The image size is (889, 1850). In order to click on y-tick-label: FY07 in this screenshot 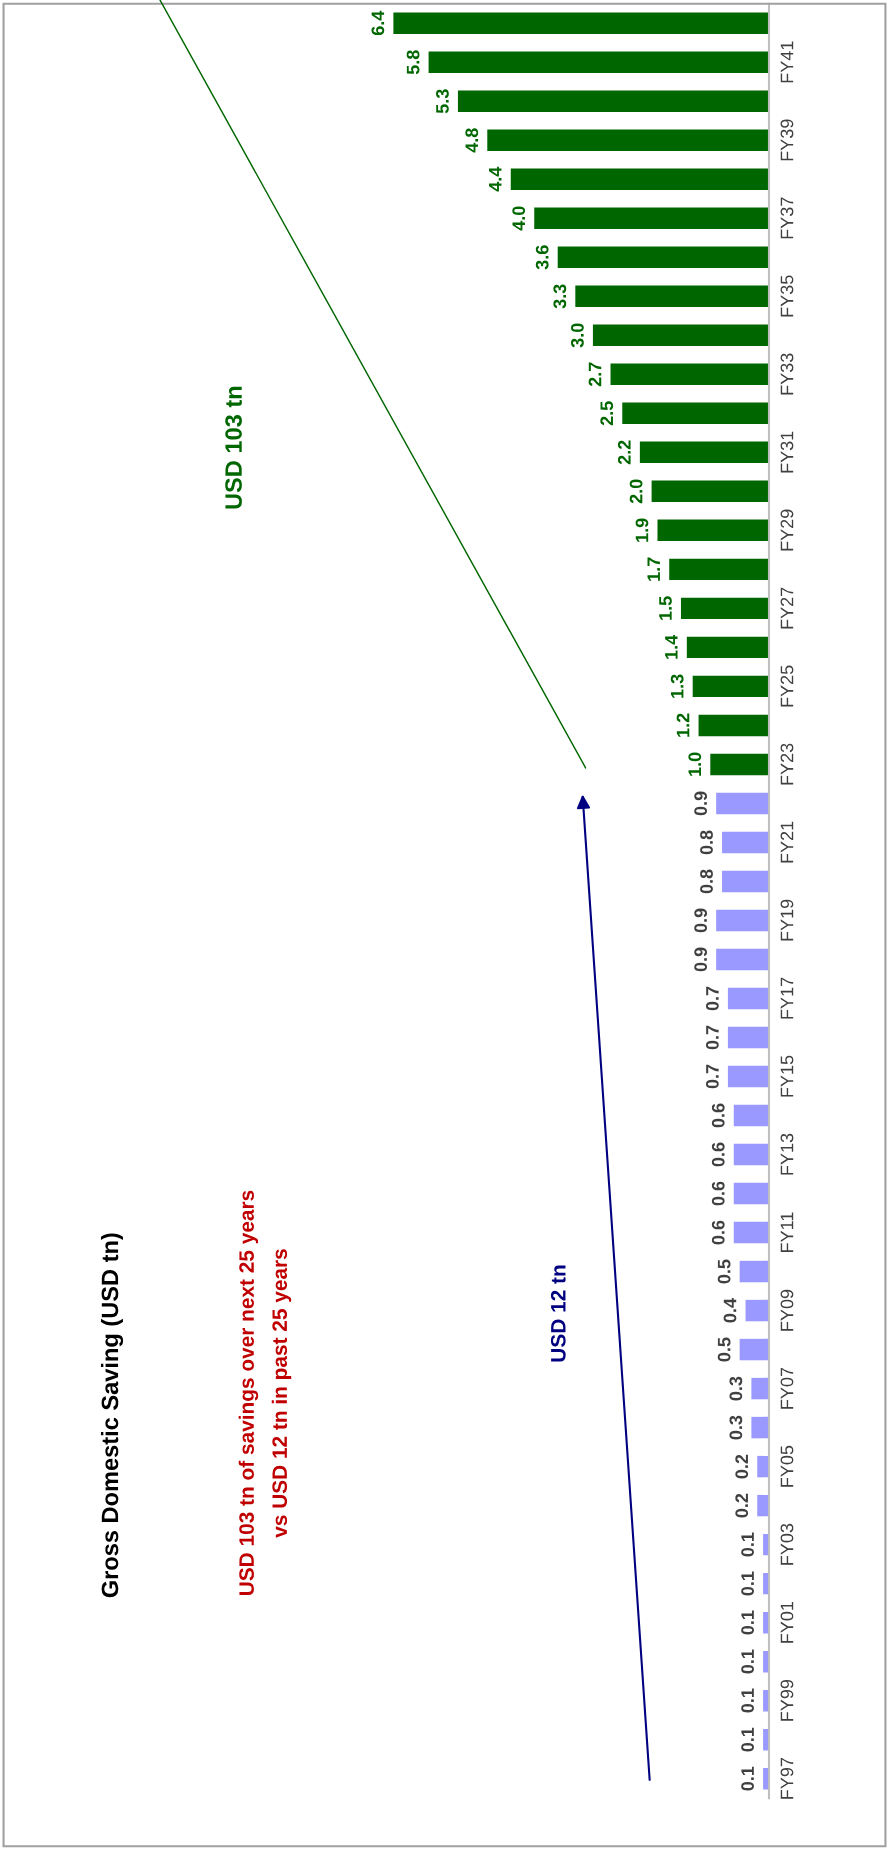, I will do `click(787, 1388)`.